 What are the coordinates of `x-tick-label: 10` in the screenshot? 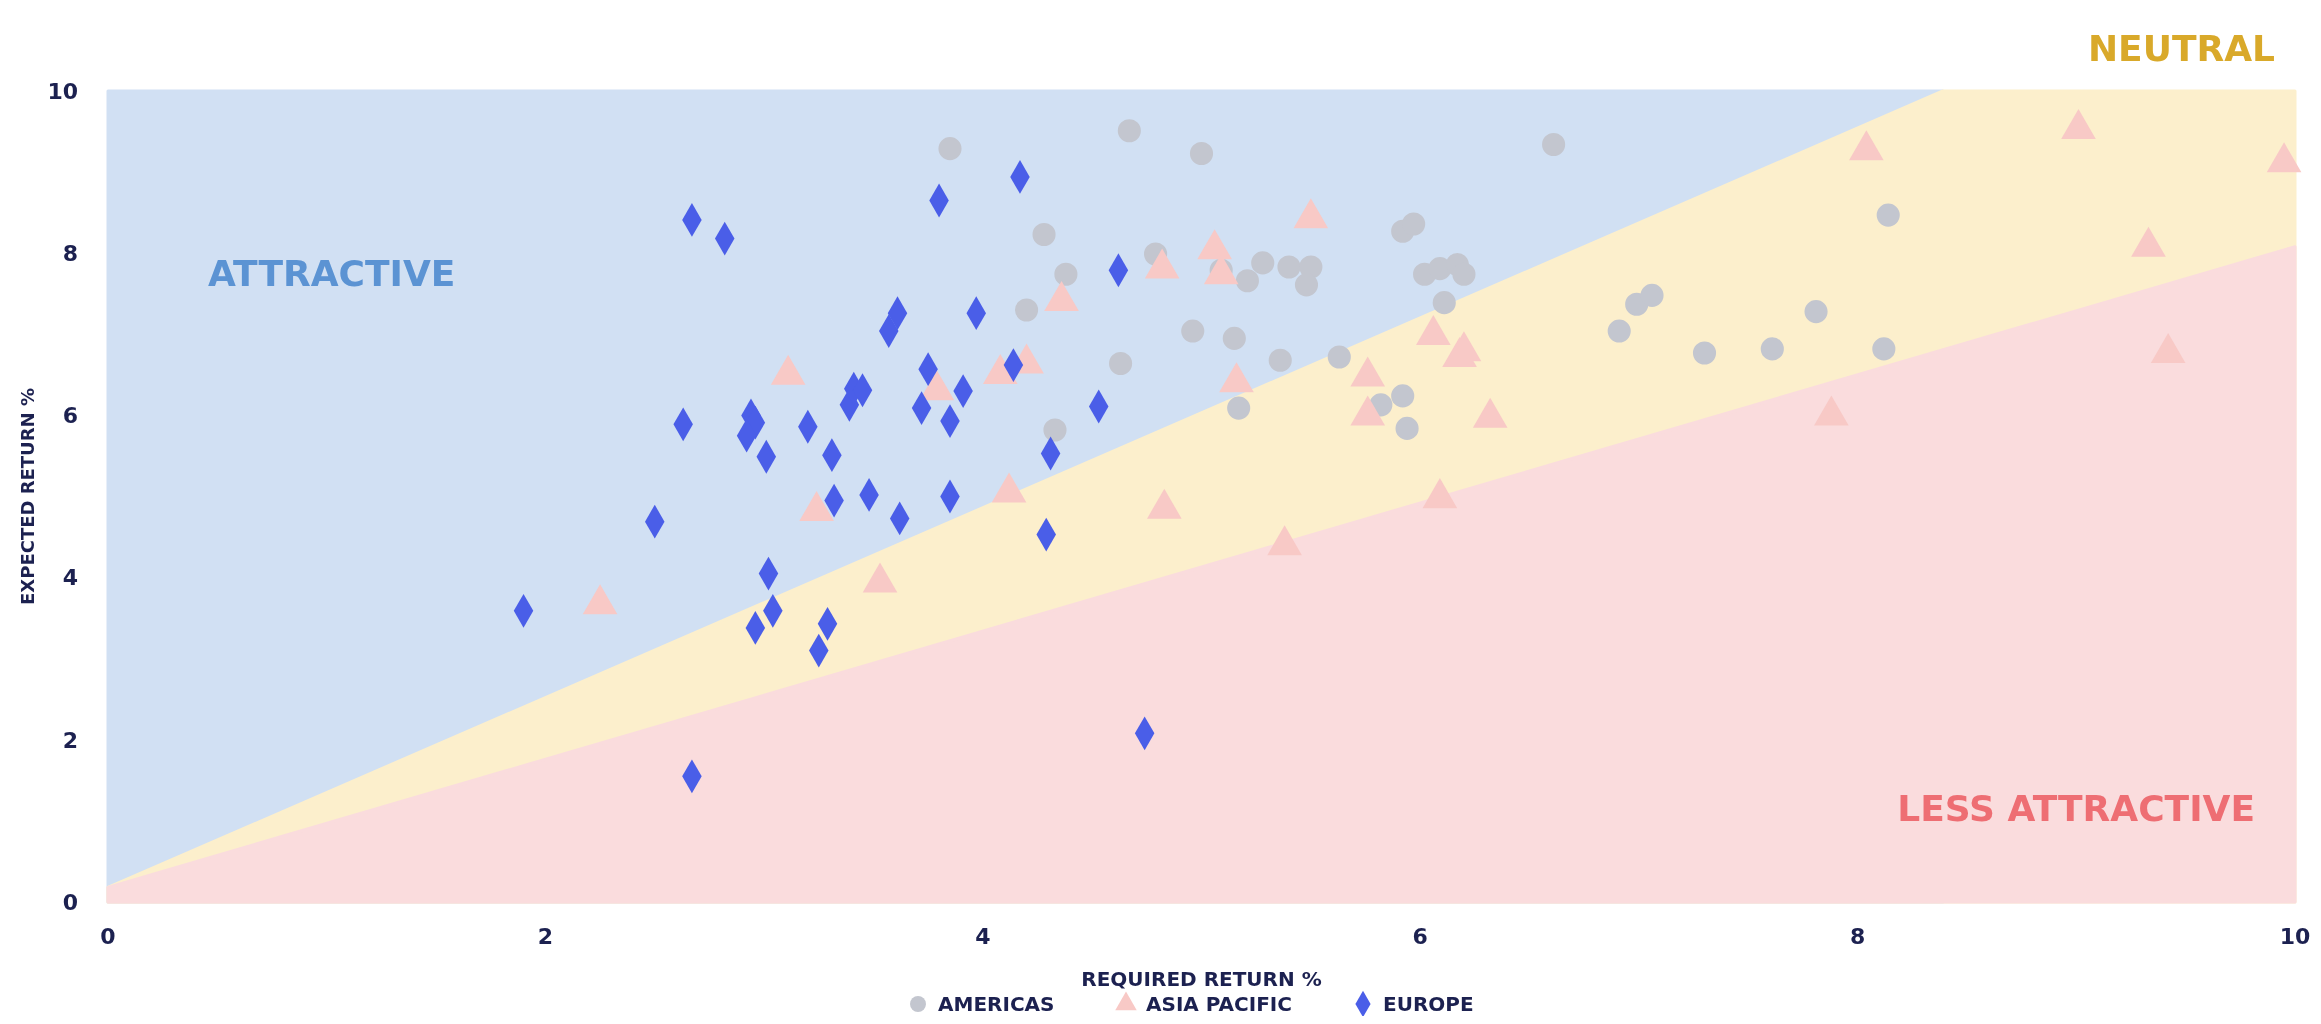 It's located at (2295, 936).